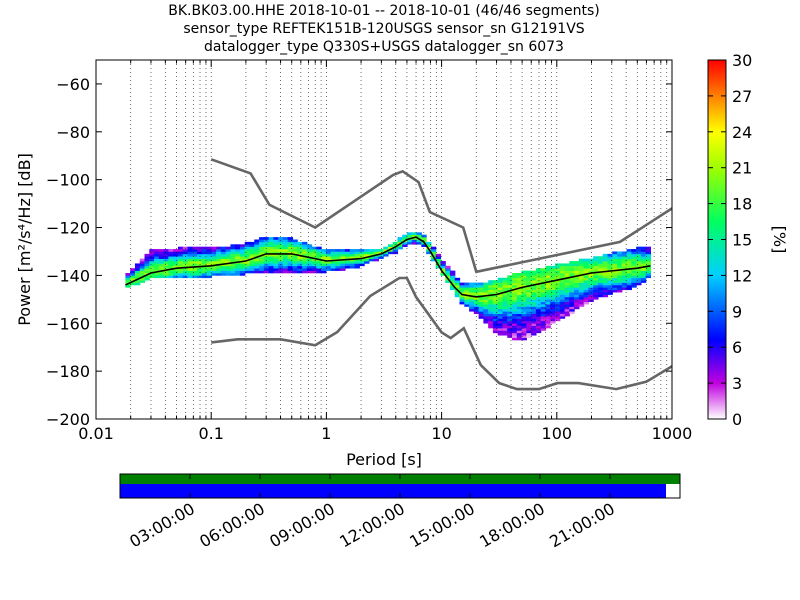 The height and width of the screenshot is (600, 800). What do you see at coordinates (68, 275) in the screenshot?
I see `y-tick-label: −140` at bounding box center [68, 275].